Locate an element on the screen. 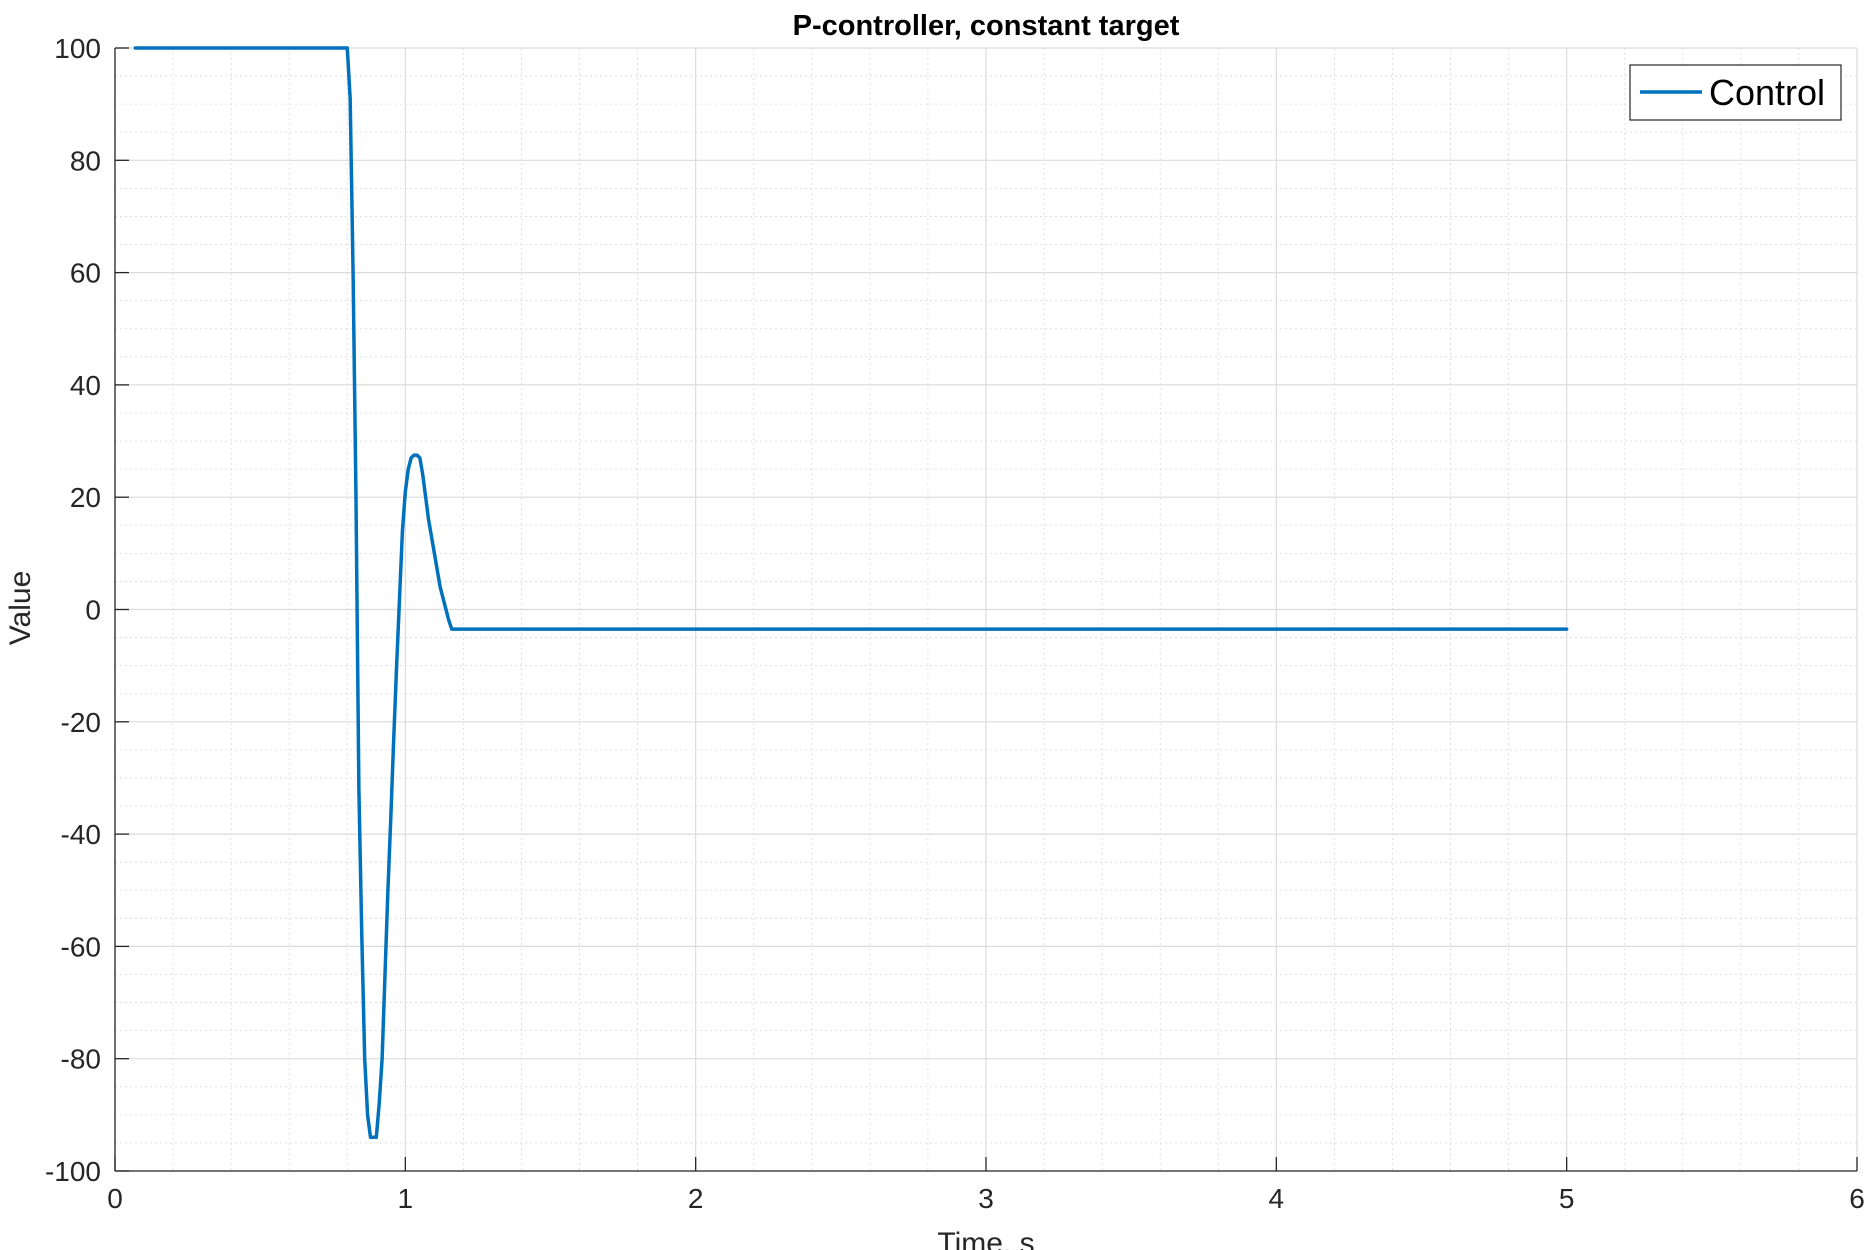  y-tick-label: -40 is located at coordinates (81, 834).